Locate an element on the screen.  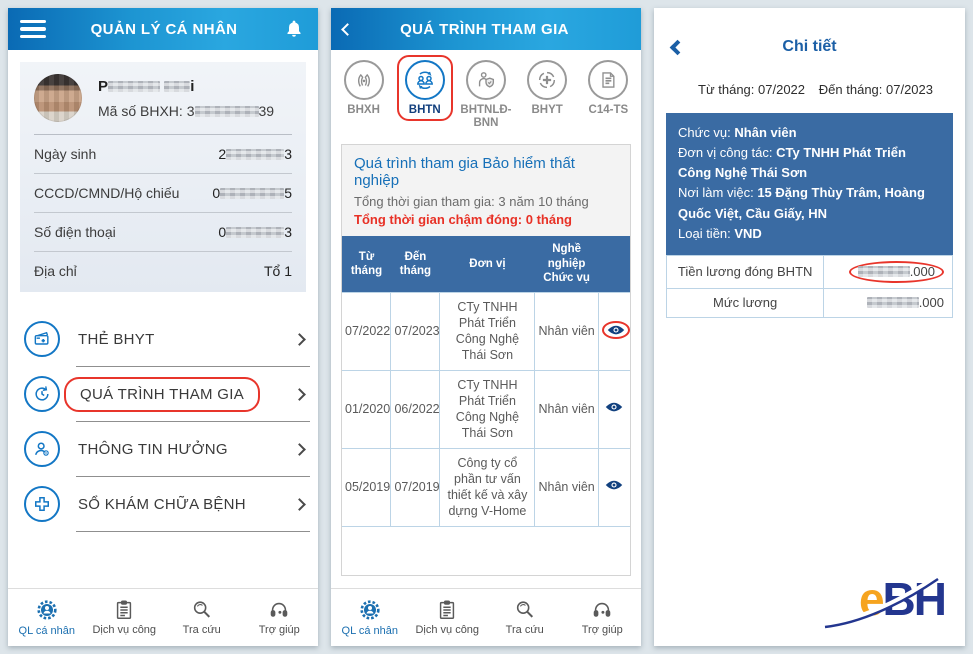
profile-name: P i is located at coordinates (146, 86).